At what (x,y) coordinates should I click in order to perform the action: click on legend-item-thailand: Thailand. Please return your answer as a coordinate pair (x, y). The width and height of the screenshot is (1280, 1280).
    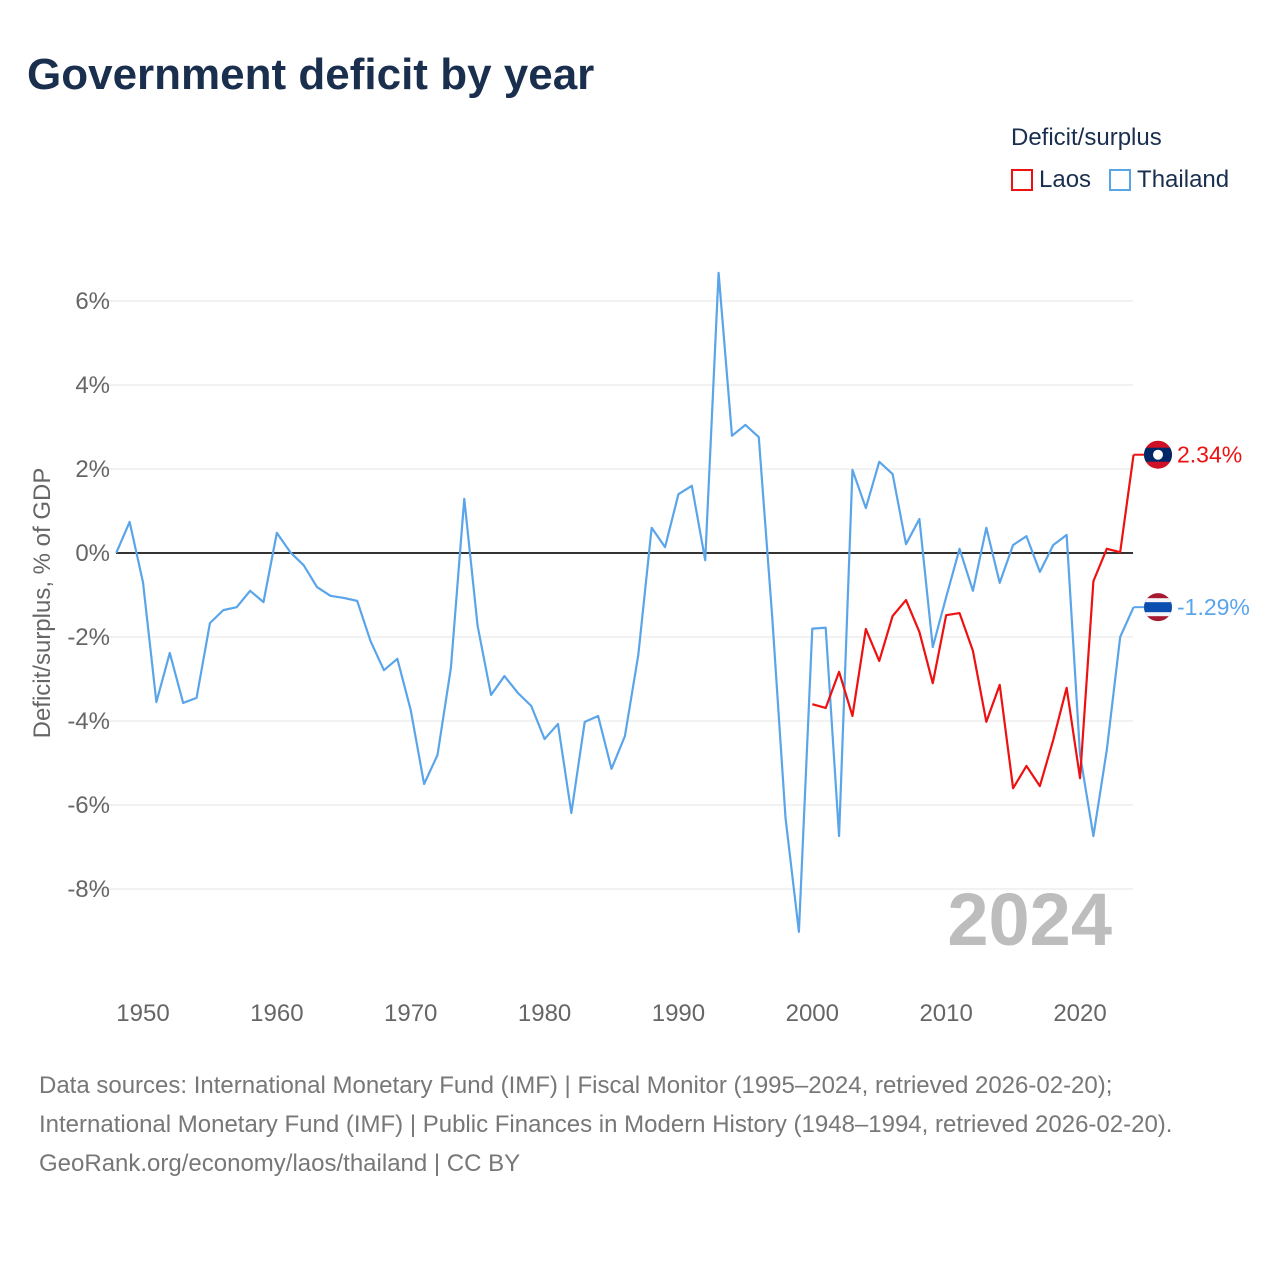
    Looking at the image, I should click on (1169, 180).